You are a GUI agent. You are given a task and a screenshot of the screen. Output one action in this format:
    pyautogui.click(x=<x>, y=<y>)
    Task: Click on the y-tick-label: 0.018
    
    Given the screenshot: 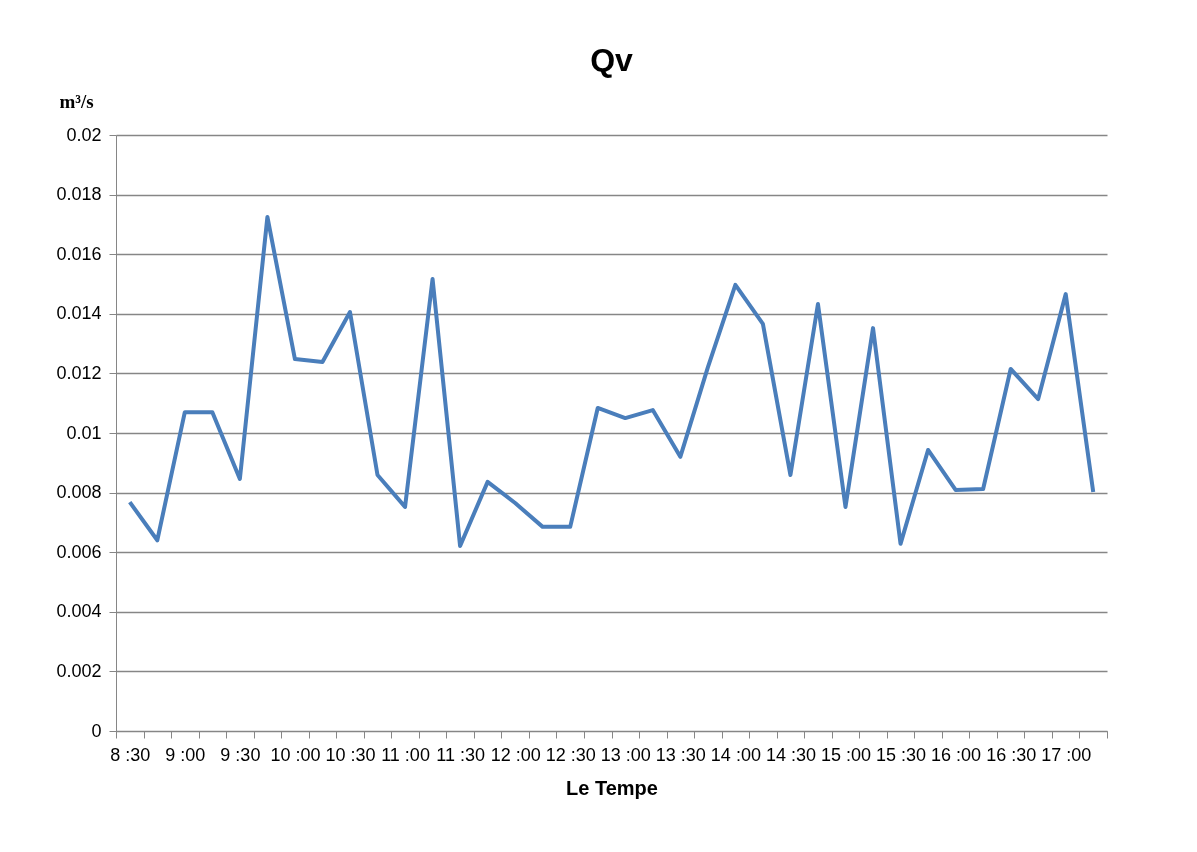 What is the action you would take?
    pyautogui.click(x=79, y=194)
    